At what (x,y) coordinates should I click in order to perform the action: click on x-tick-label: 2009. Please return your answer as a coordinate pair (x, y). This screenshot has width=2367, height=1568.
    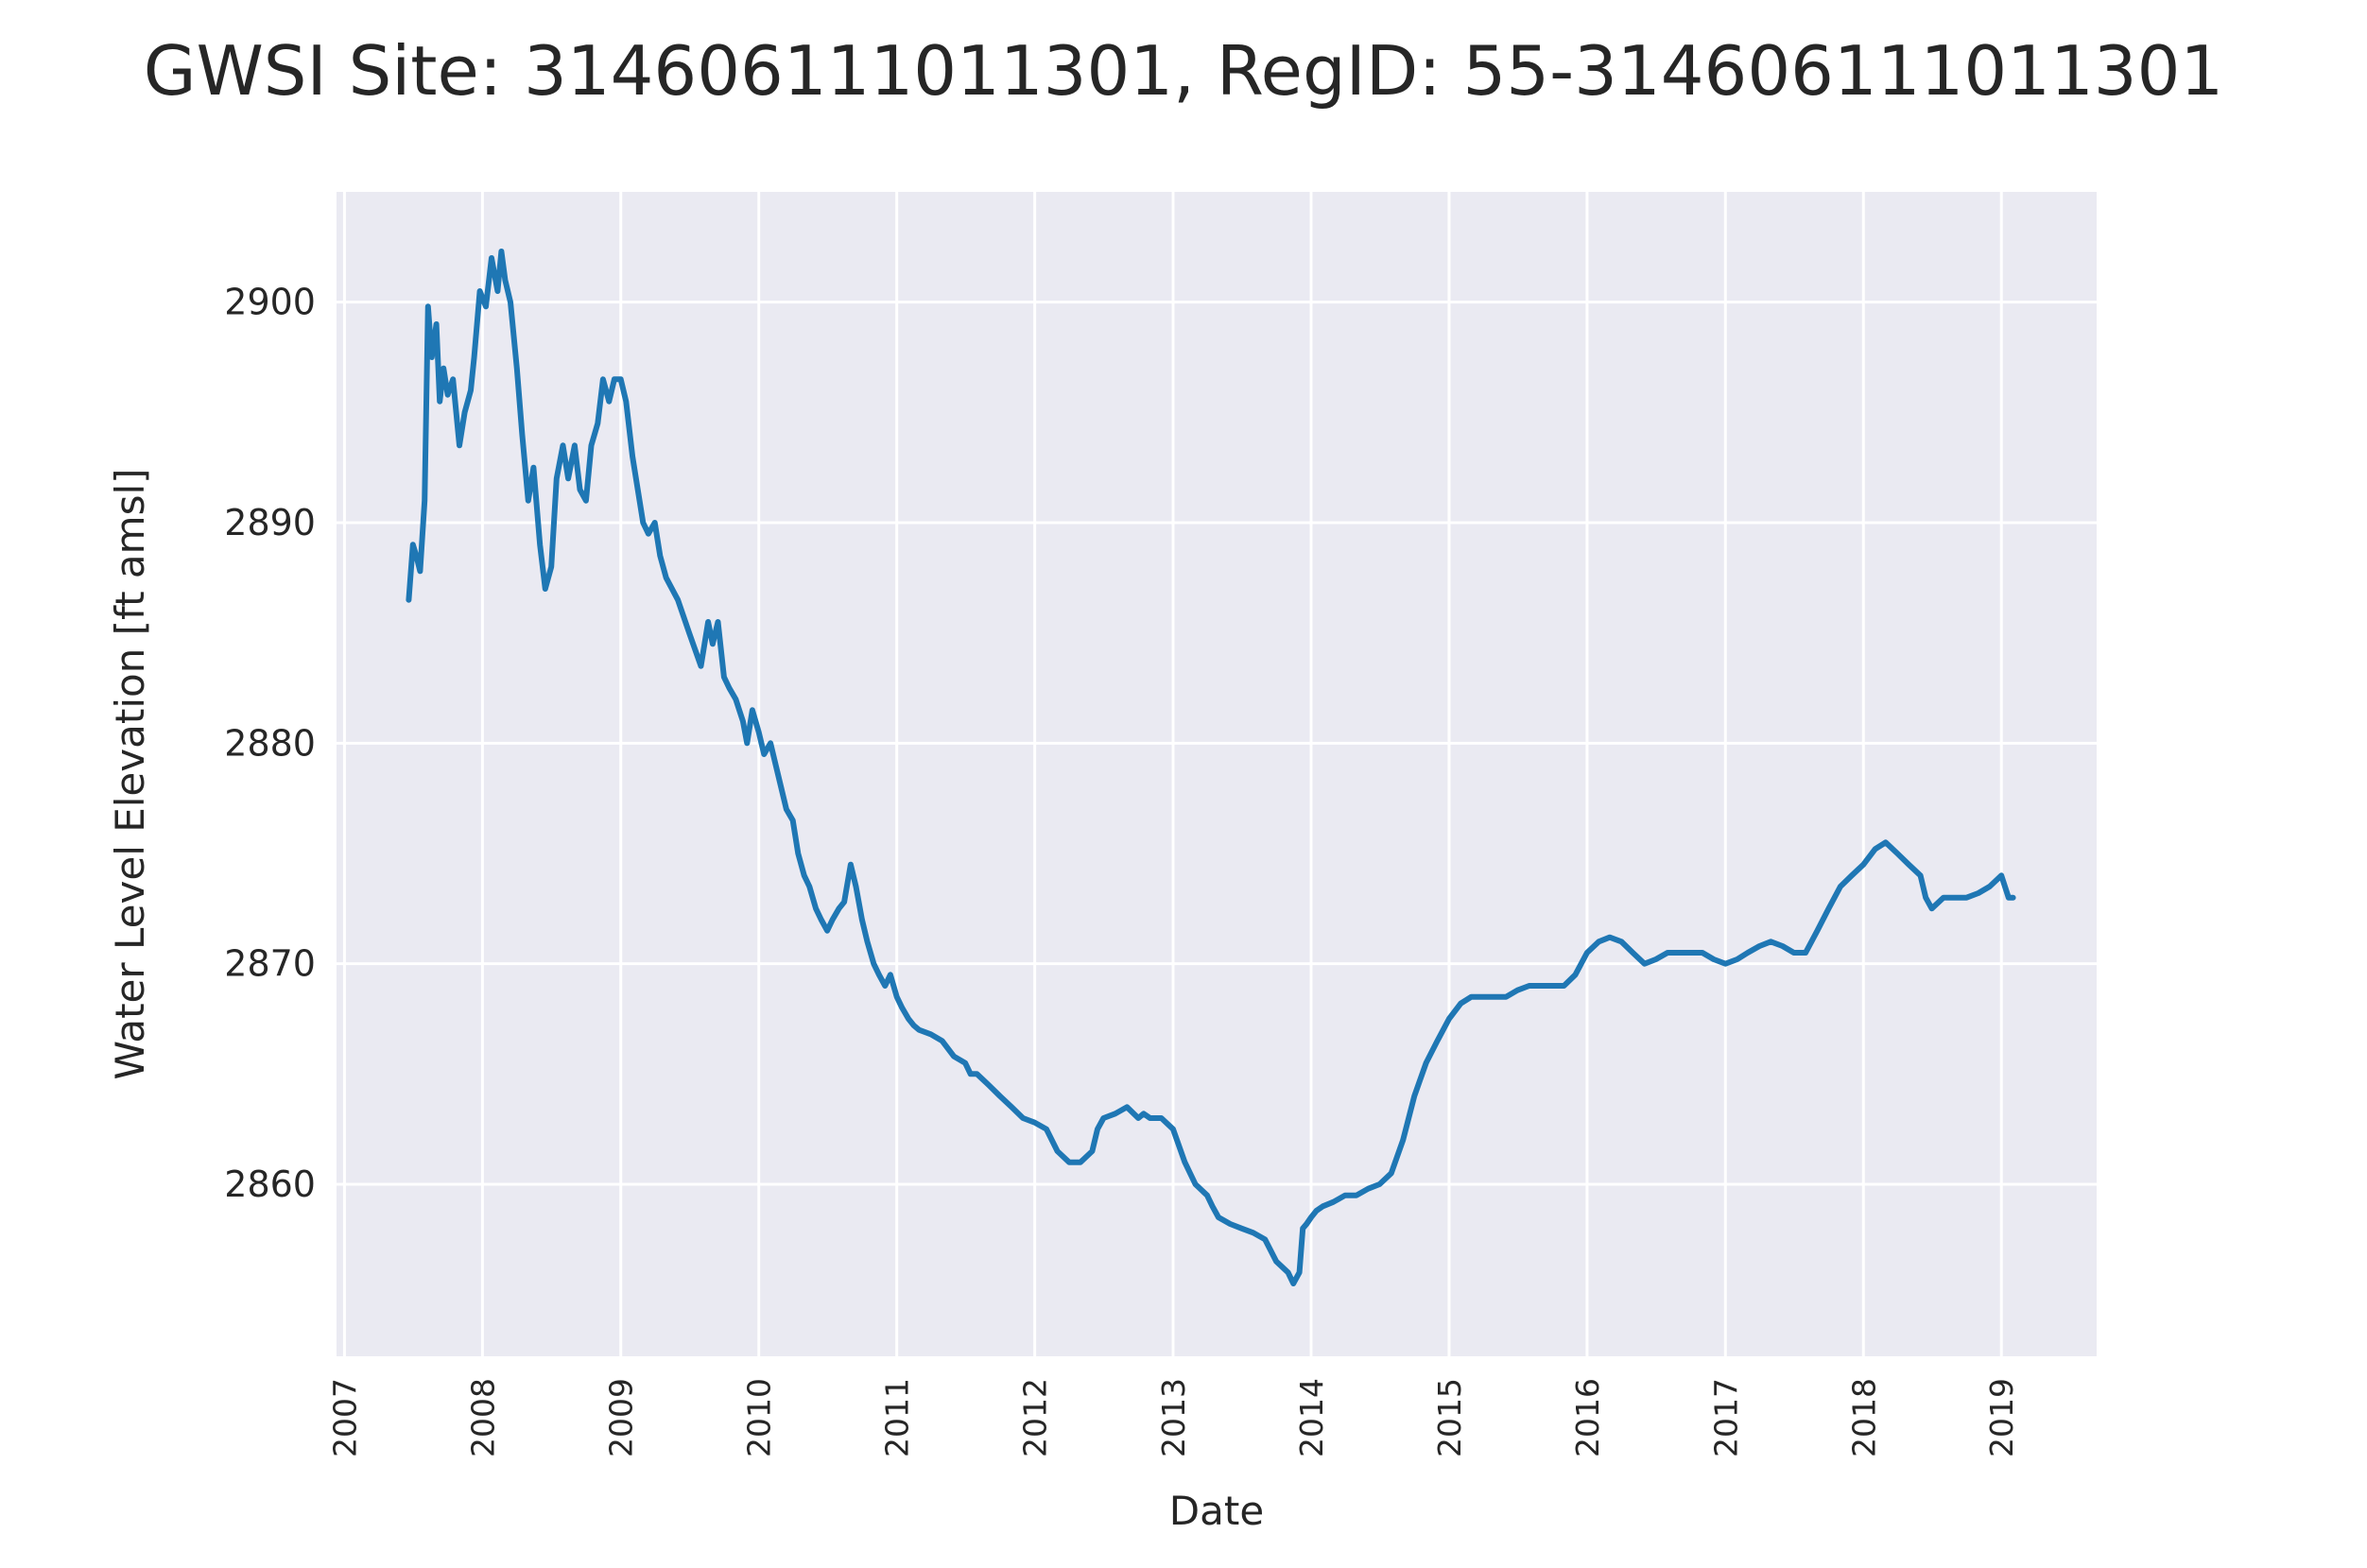
    Looking at the image, I should click on (622, 1417).